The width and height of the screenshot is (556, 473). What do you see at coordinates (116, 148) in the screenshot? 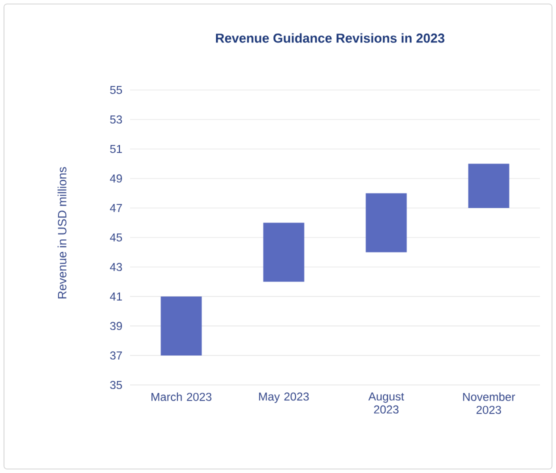
I see `y-tick-label: 51` at bounding box center [116, 148].